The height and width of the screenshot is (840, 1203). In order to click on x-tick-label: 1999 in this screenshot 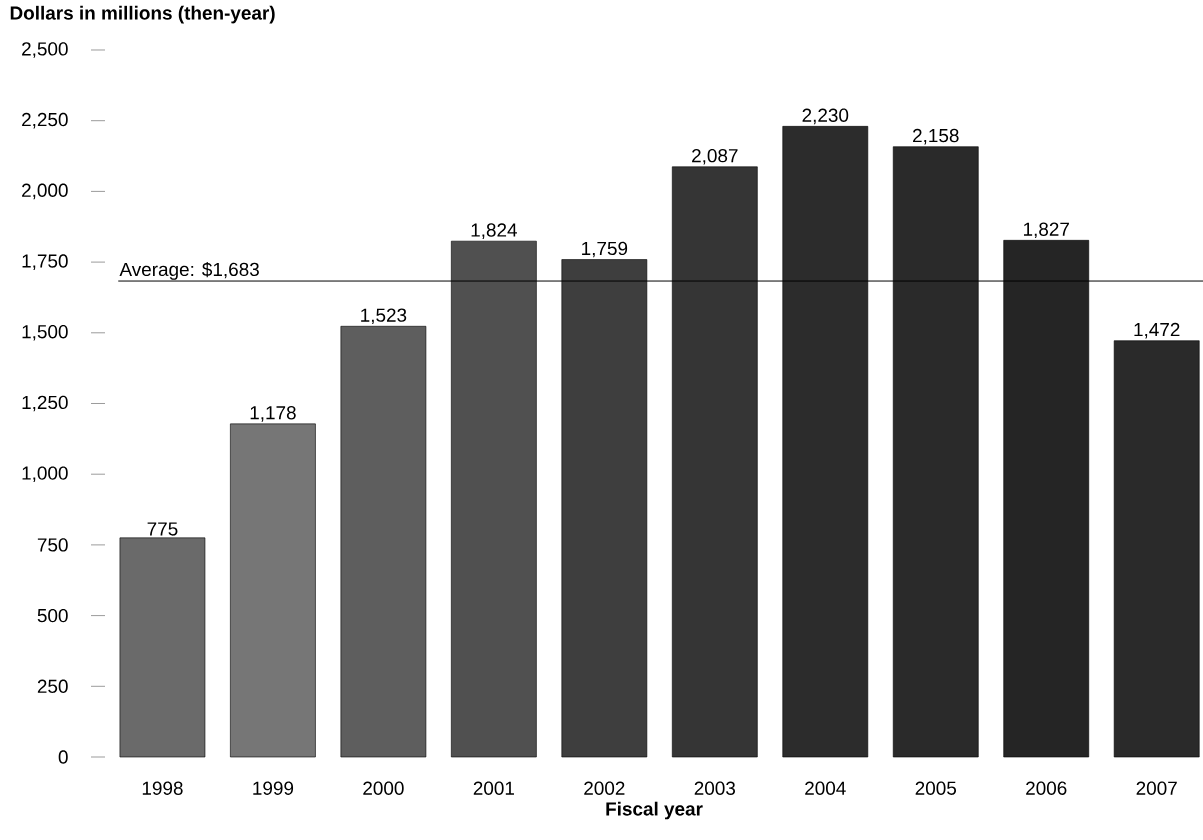, I will do `click(273, 788)`.